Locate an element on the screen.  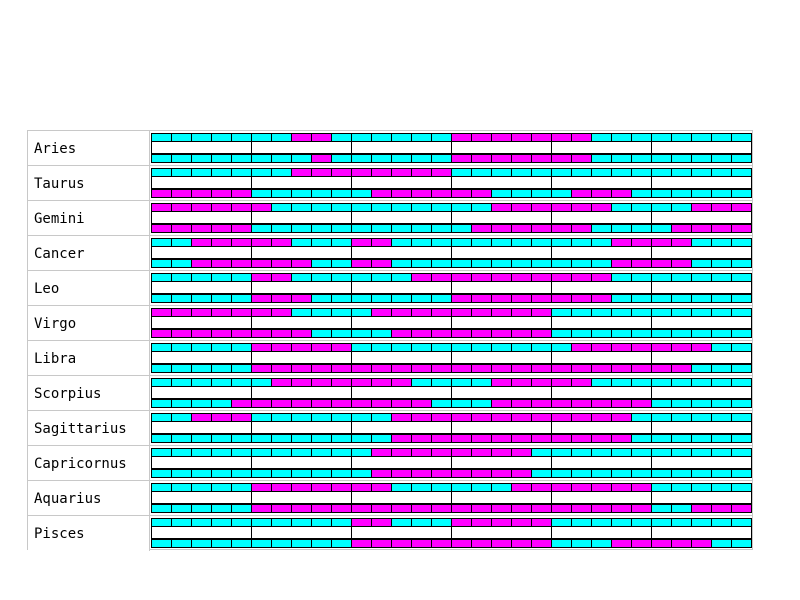
sign-row-leo: Leo is located at coordinates (390, 288).